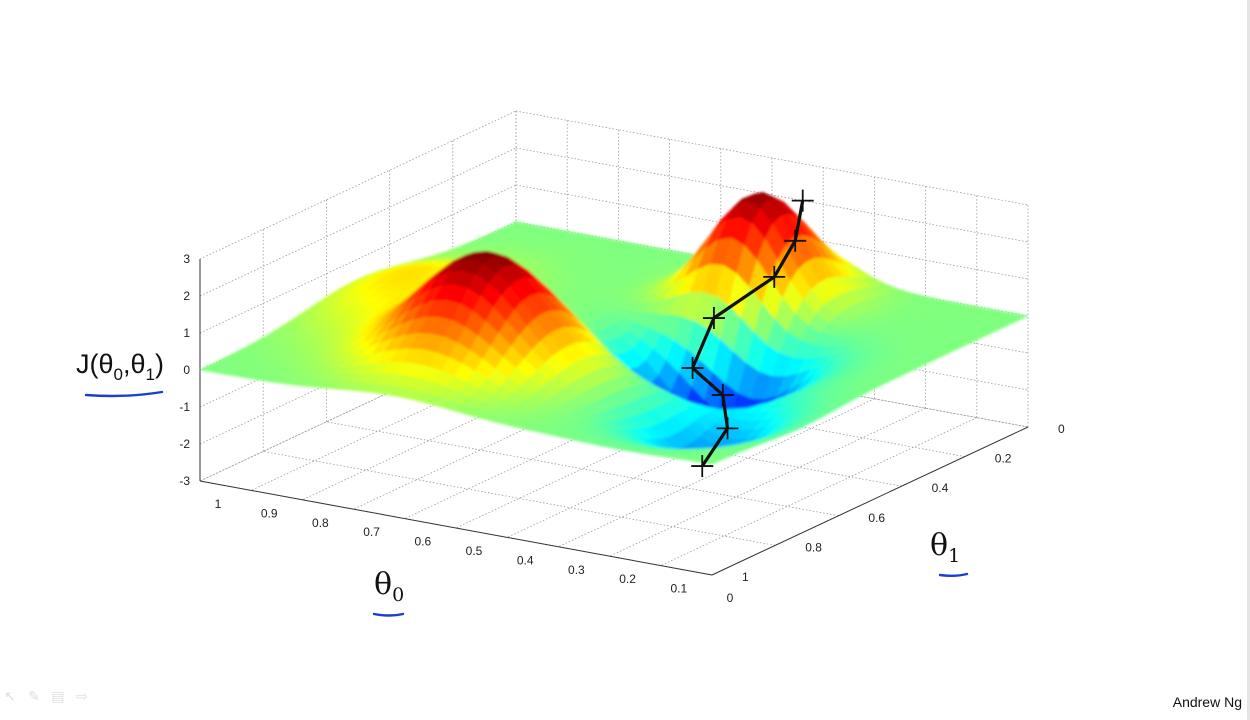 The width and height of the screenshot is (1250, 720). Describe the element at coordinates (218, 504) in the screenshot. I see `theta0-tick-label: 1` at that location.